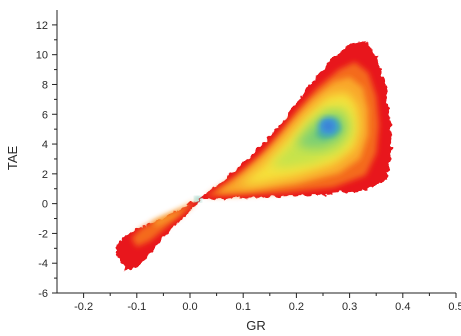 The image size is (461, 336). What do you see at coordinates (173, 213) in the screenshot?
I see `density-band-amber-lower` at bounding box center [173, 213].